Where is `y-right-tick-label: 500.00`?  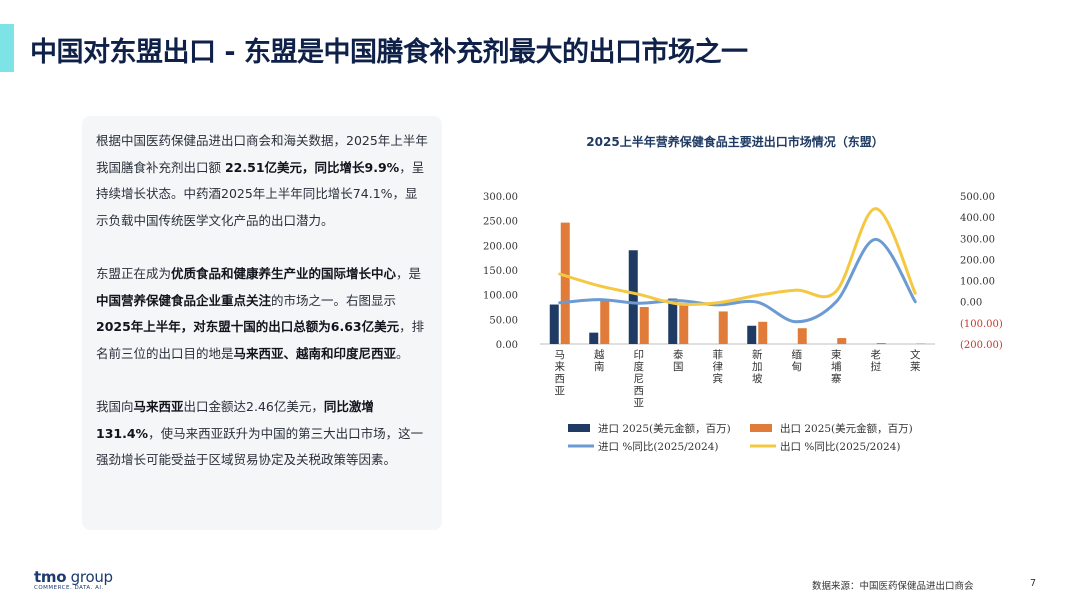
y-right-tick-label: 500.00 is located at coordinates (977, 197).